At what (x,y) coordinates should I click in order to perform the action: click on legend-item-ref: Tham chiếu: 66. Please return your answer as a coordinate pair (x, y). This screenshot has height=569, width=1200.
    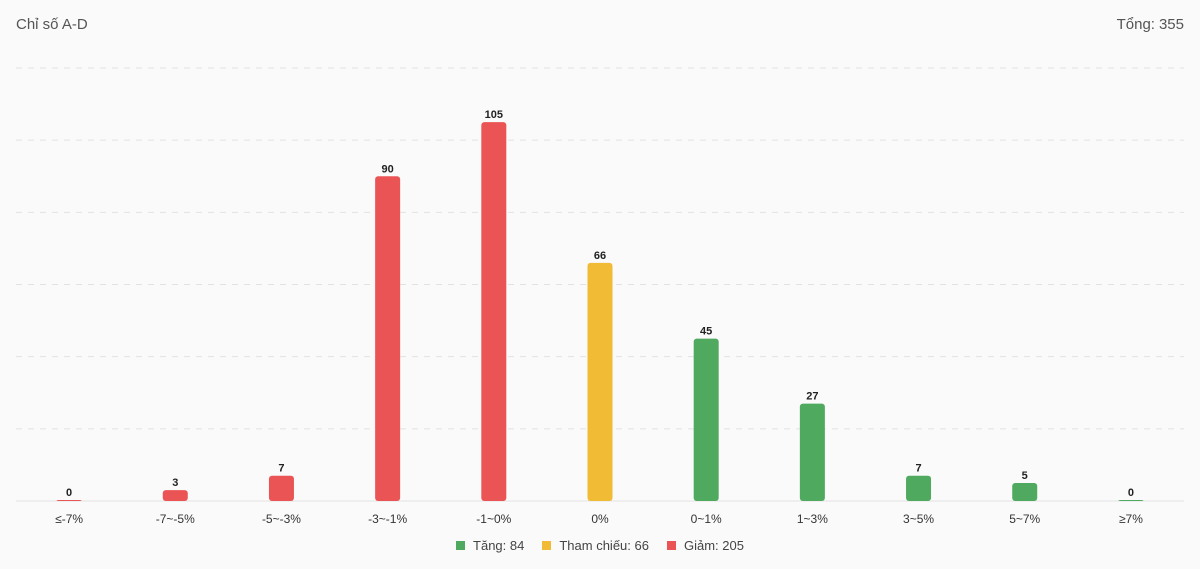
    Looking at the image, I should click on (595, 545).